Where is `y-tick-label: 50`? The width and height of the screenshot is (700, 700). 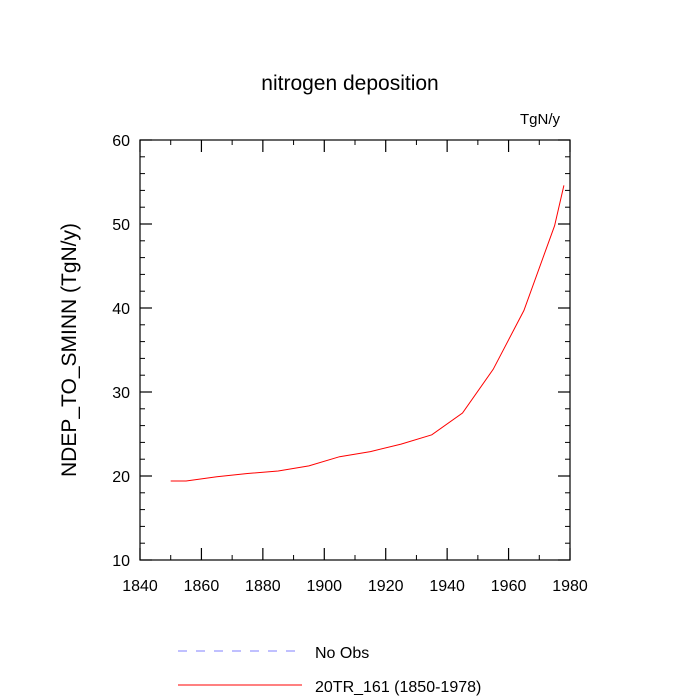 y-tick-label: 50 is located at coordinates (121, 225).